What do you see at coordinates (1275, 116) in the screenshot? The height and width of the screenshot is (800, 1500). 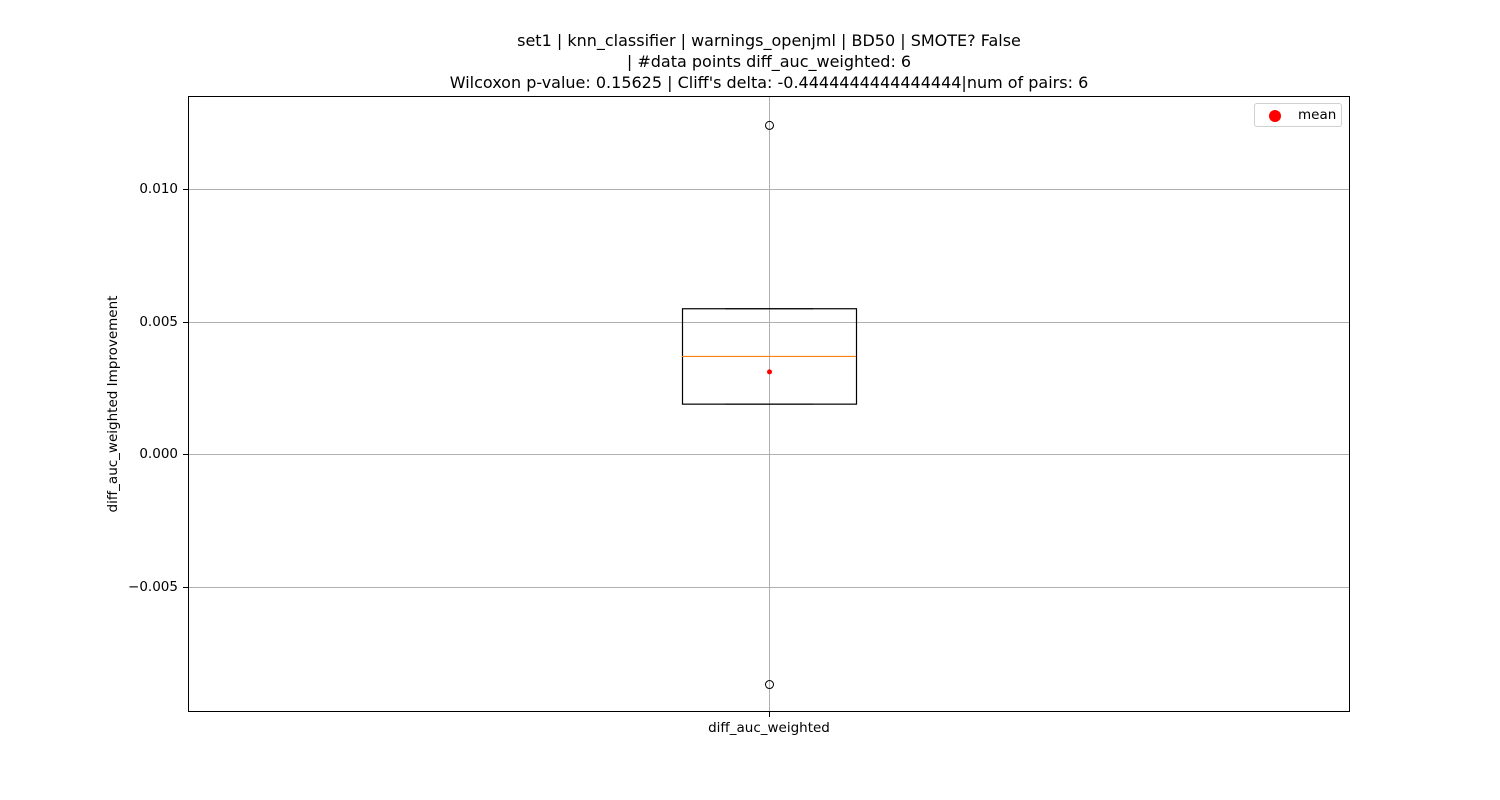 I see `legend-mean-marker` at bounding box center [1275, 116].